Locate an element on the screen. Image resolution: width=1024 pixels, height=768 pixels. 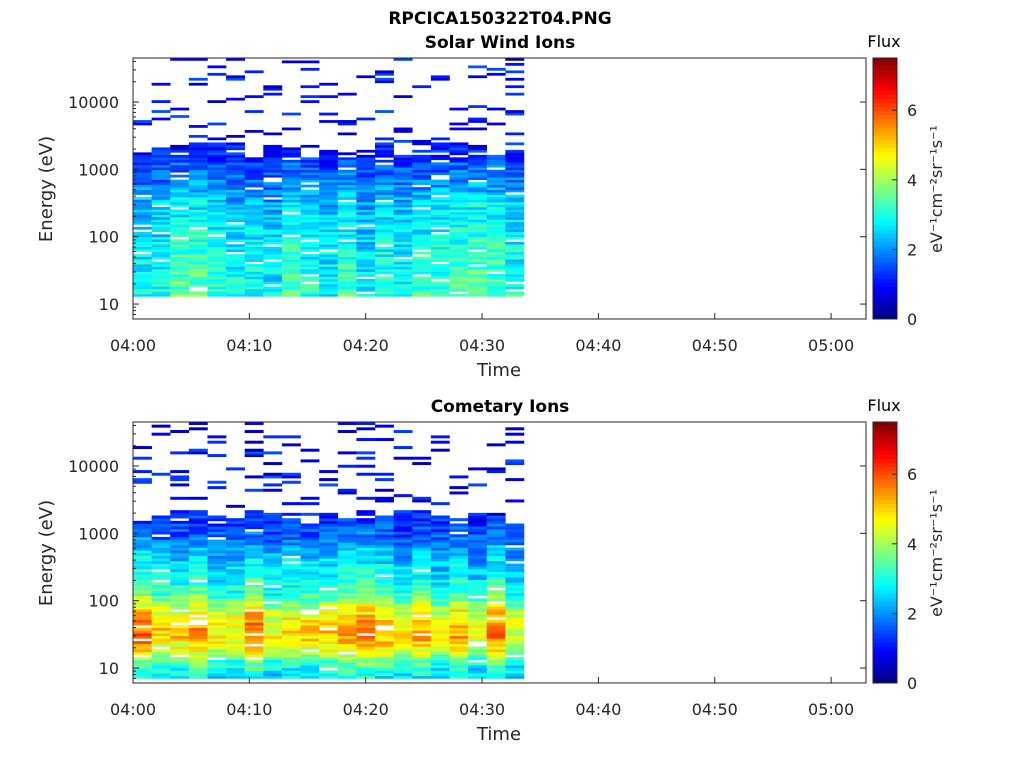
colorbar-frame is located at coordinates (885, 188).